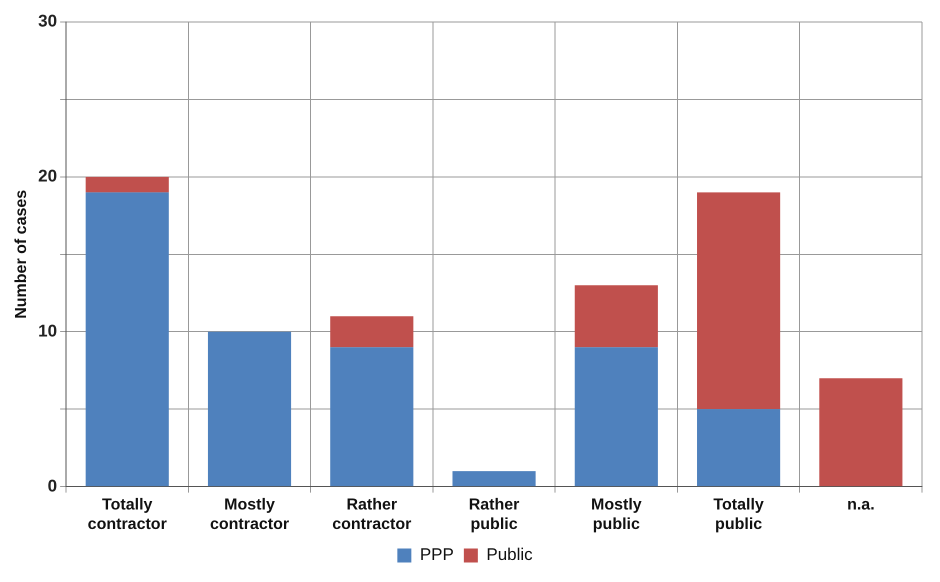  What do you see at coordinates (48, 176) in the screenshot?
I see `y-tick-label: 20` at bounding box center [48, 176].